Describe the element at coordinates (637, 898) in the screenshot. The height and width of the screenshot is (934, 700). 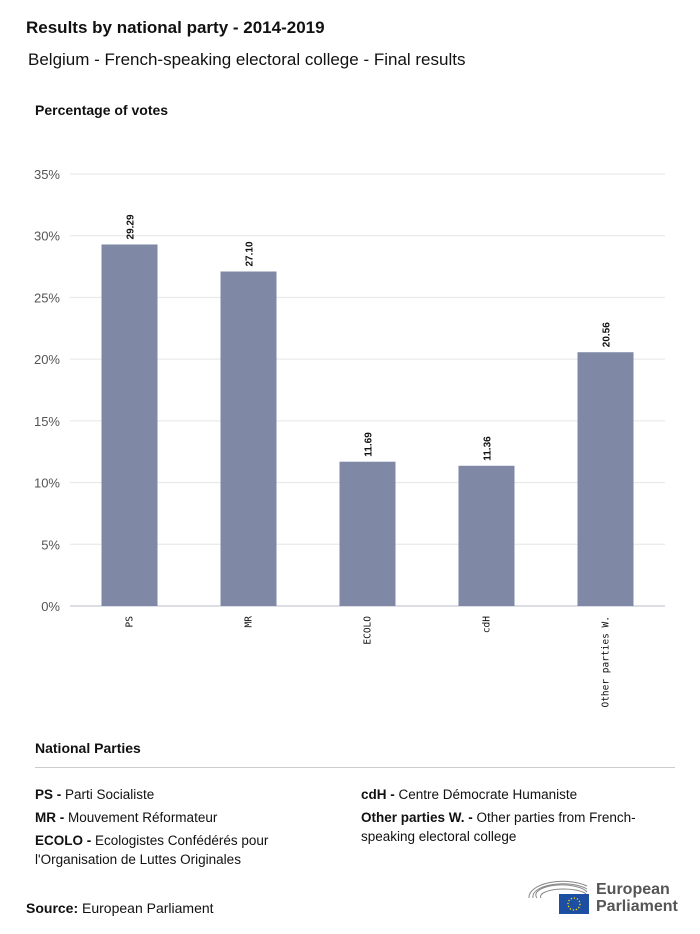
I see `logo-text: European Parliament` at that location.